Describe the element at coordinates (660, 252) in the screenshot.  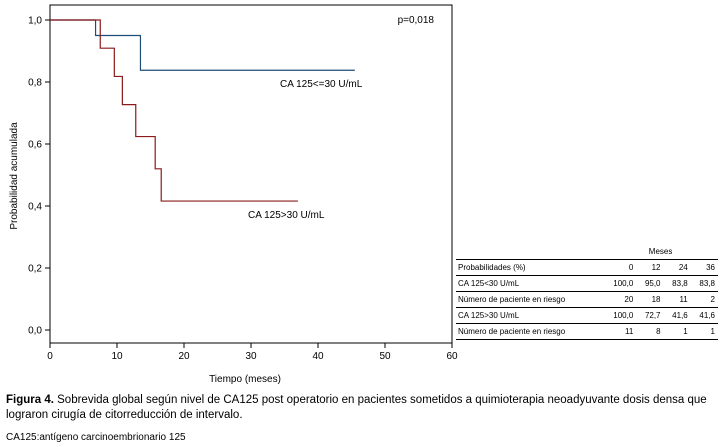
I see `risk-table-header: Meses` at that location.